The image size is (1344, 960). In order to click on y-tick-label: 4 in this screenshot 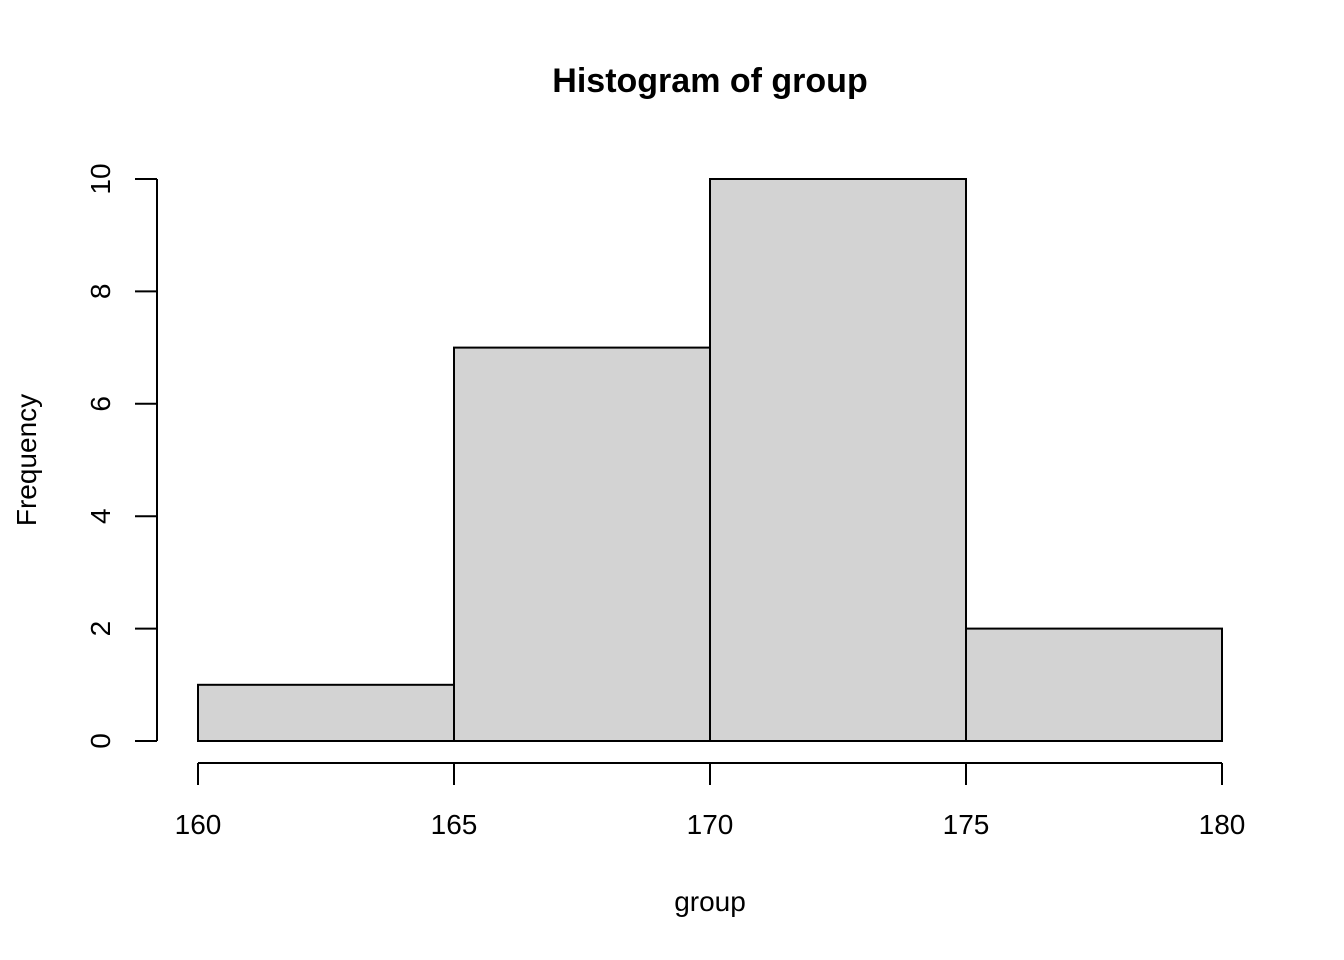, I will do `click(100, 516)`.